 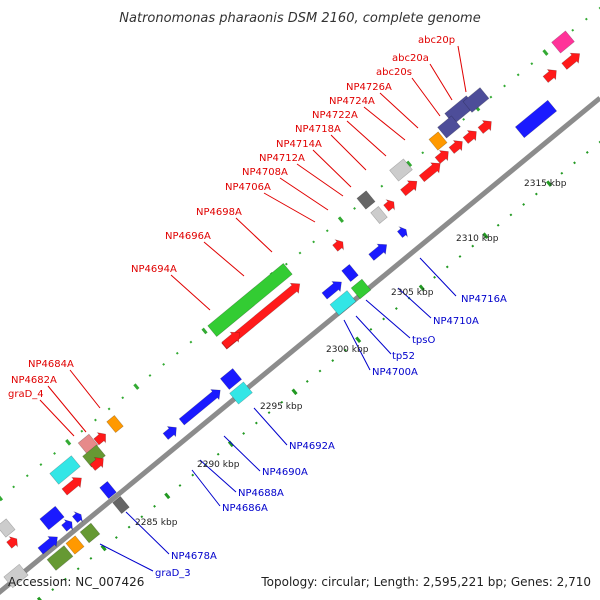 I want to click on gene-label: NP4682A, so click(x=34, y=380).